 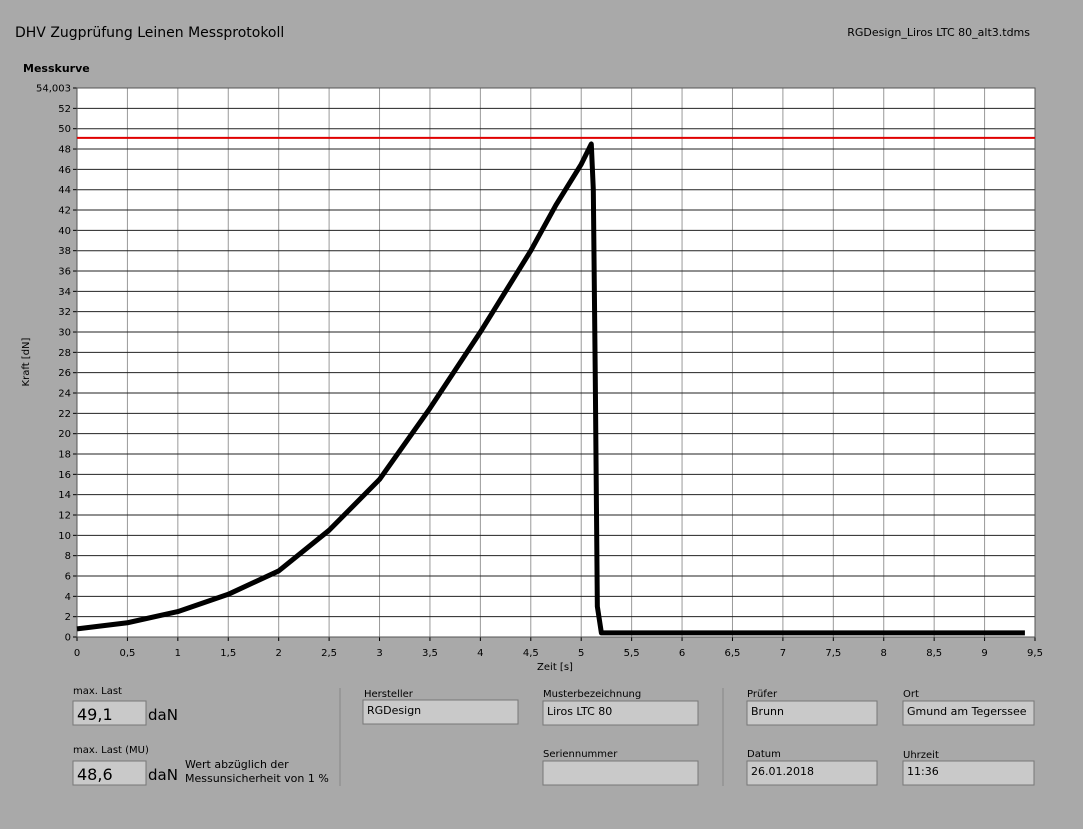 What do you see at coordinates (64, 455) in the screenshot?
I see `y-tick-label: 18` at bounding box center [64, 455].